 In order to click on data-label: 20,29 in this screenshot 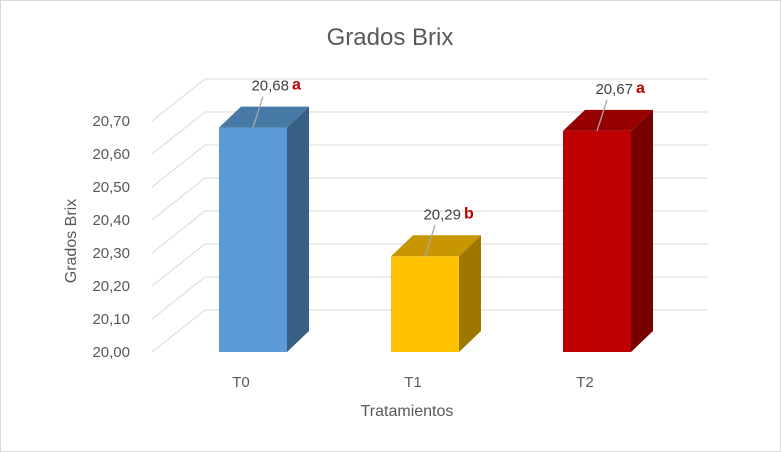, I will do `click(442, 214)`.